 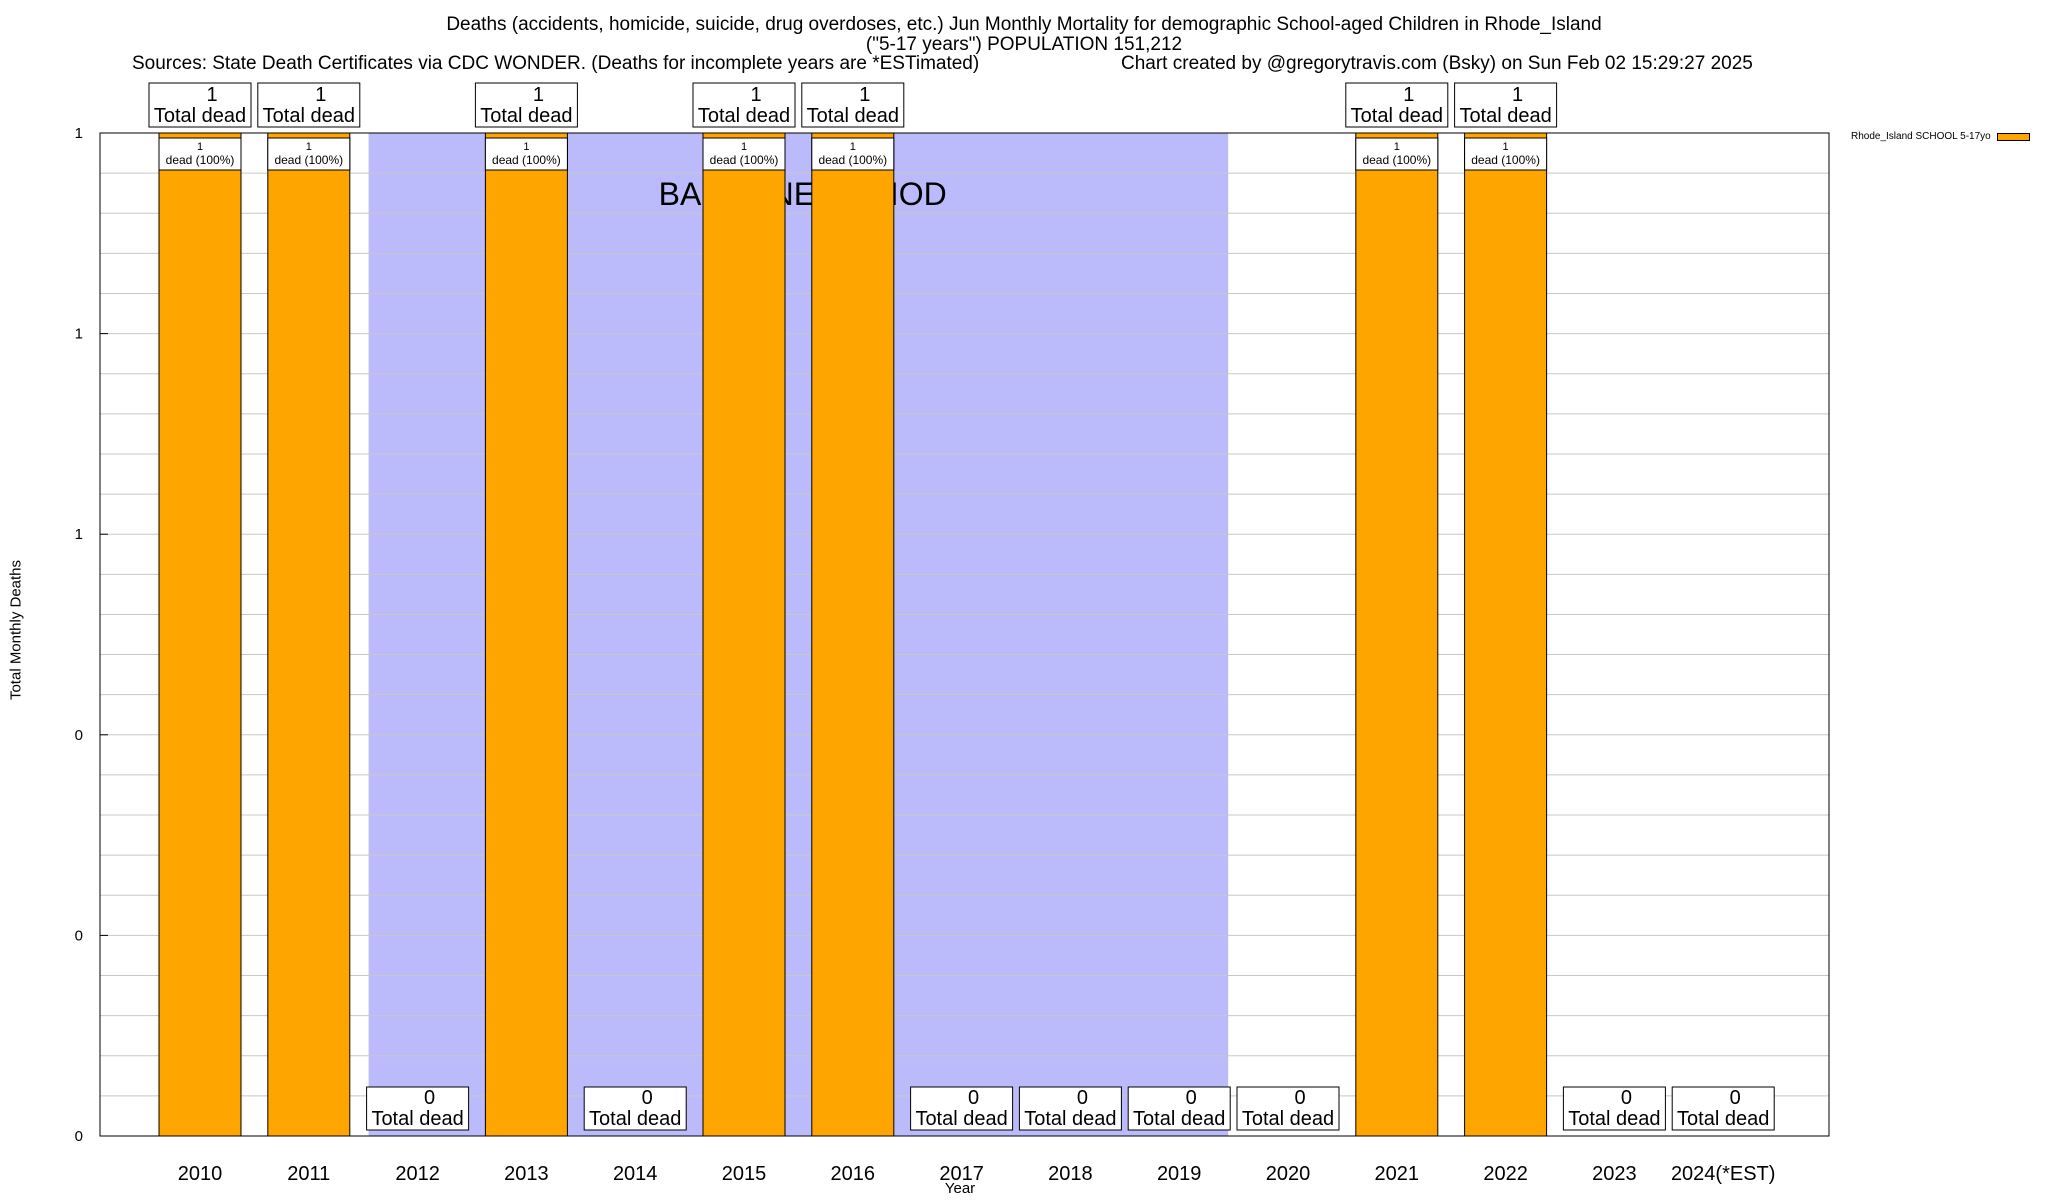 I want to click on x-tick-label: 2015, so click(x=744, y=1174).